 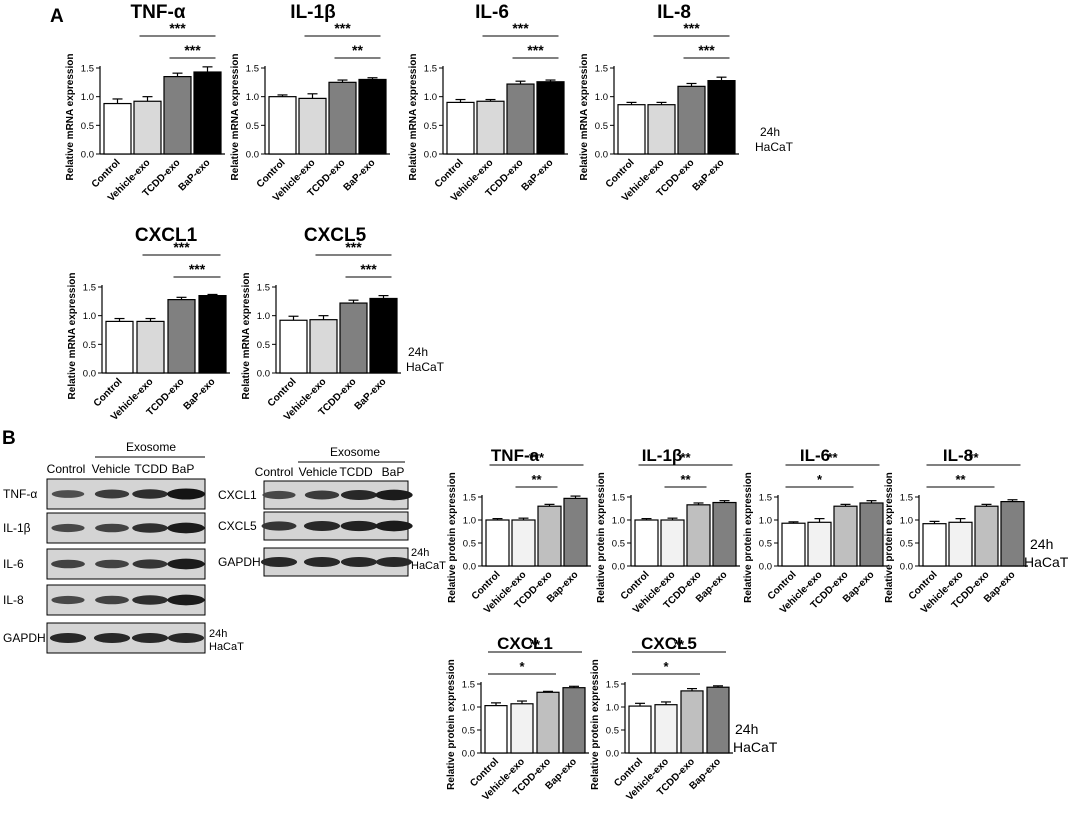 I want to click on panel-b-label: B, so click(x=9, y=438).